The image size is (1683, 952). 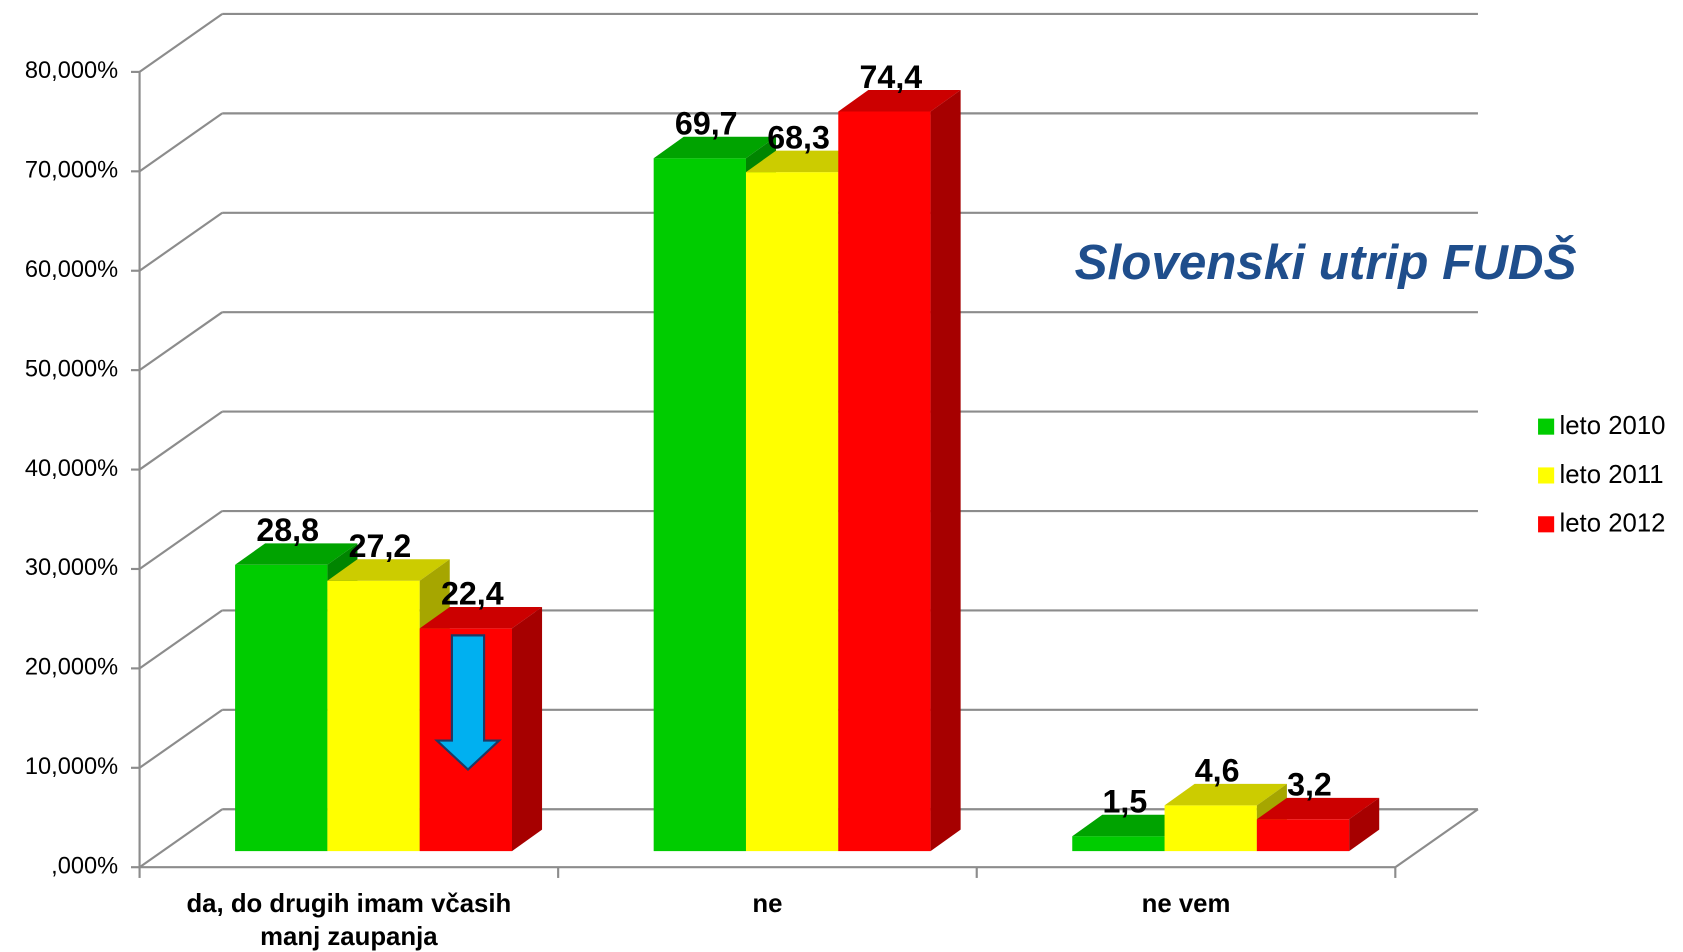 I want to click on y-tick-label: 60,000%, so click(x=71, y=270).